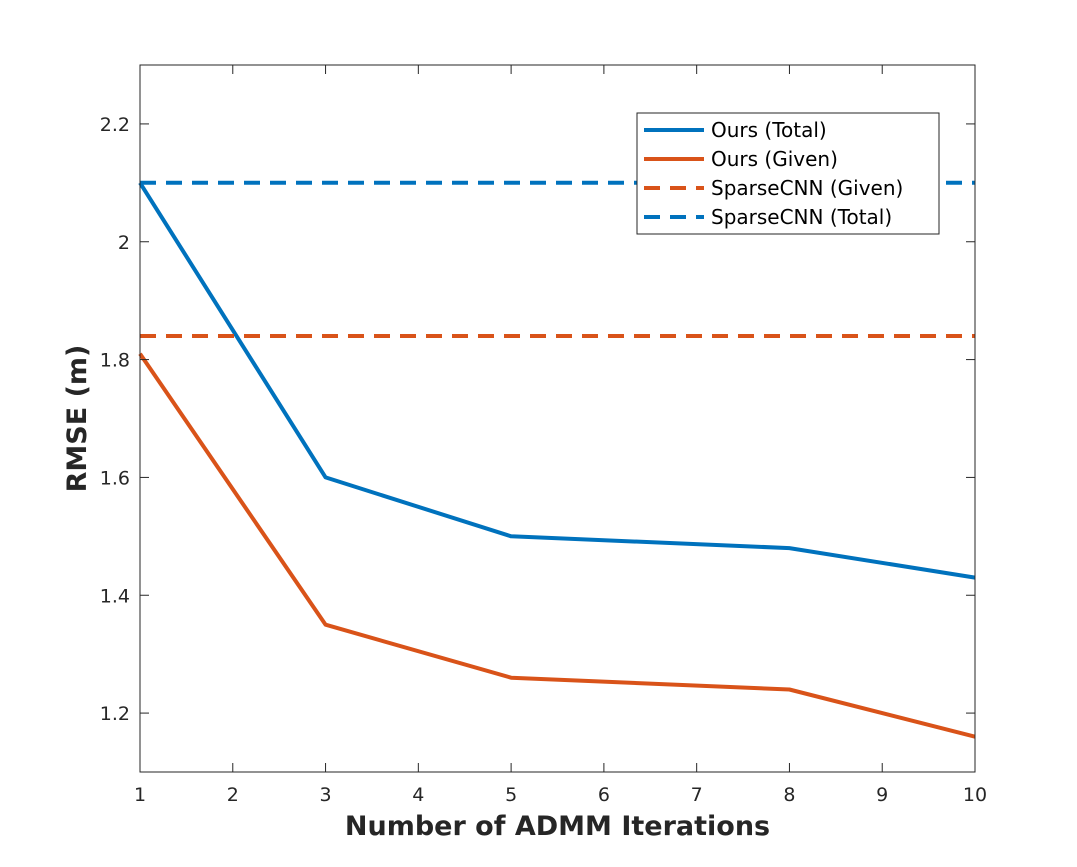 Image resolution: width=1077 pixels, height=867 pixels. Describe the element at coordinates (77, 419) in the screenshot. I see `y-axis-title: RMSE (m)` at that location.